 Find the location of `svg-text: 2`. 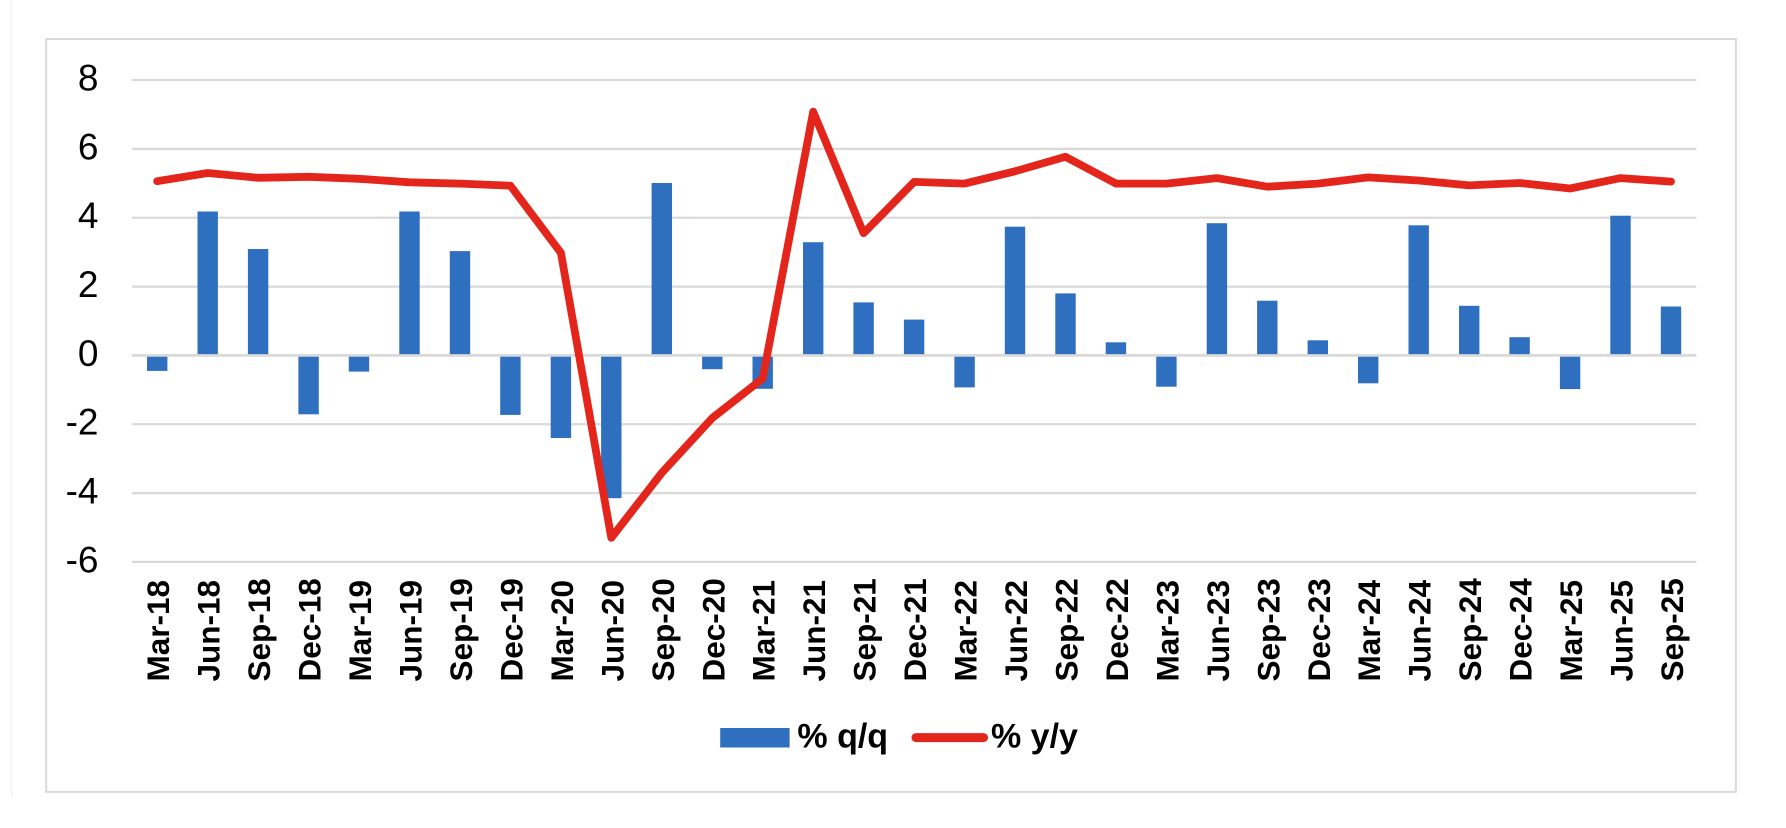

svg-text: 2 is located at coordinates (88, 284).